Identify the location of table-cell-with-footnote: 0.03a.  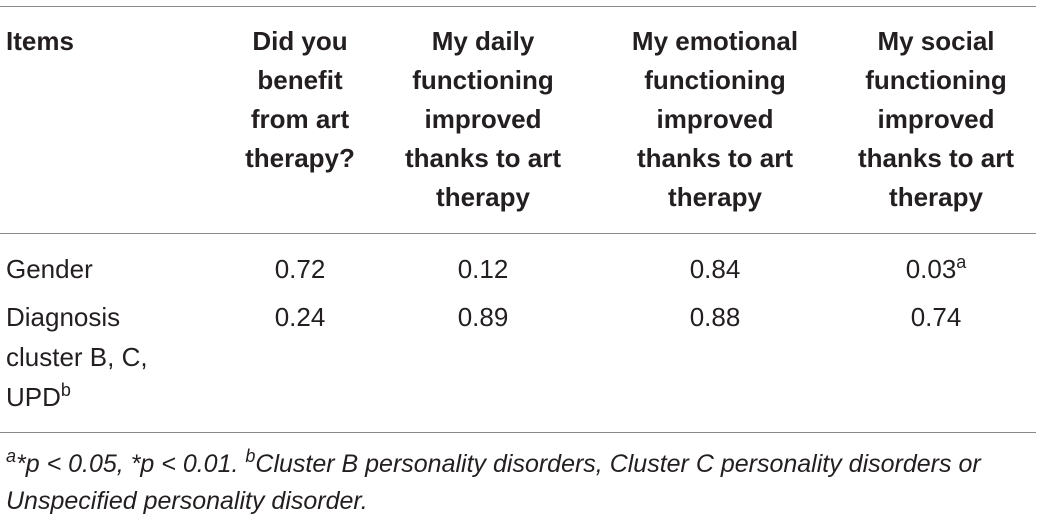
(936, 269).